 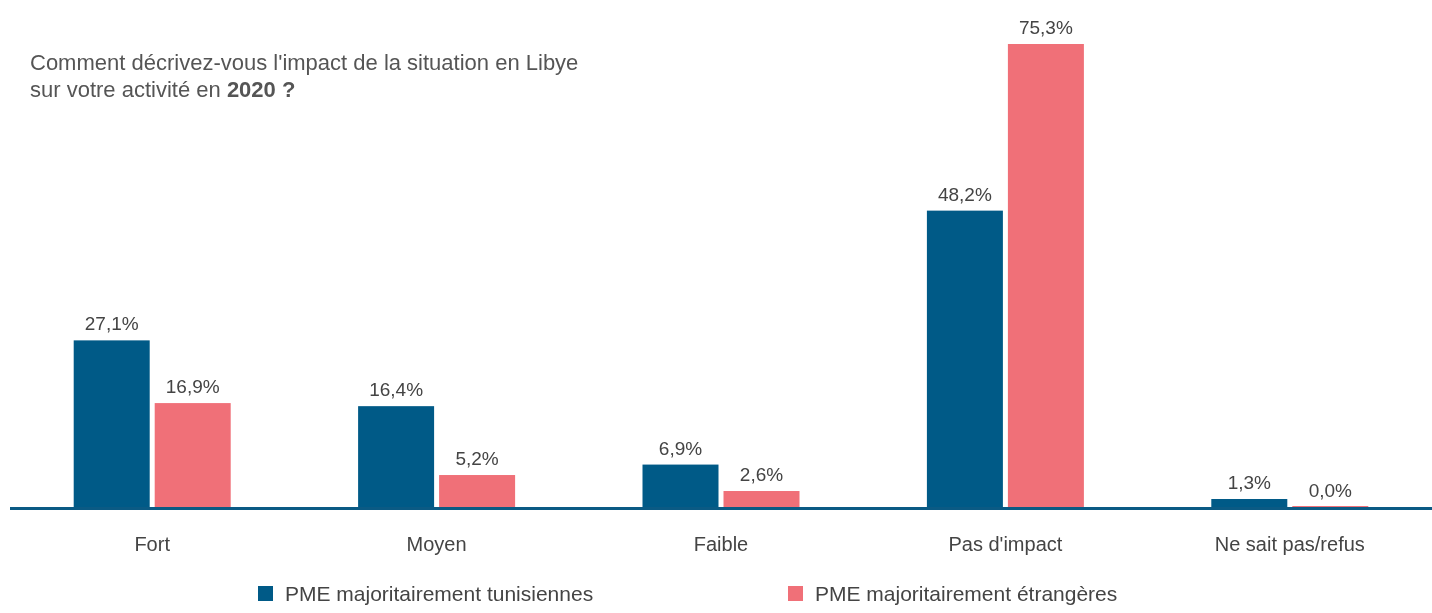 I want to click on data-label: 75,3%, so click(x=1045, y=27).